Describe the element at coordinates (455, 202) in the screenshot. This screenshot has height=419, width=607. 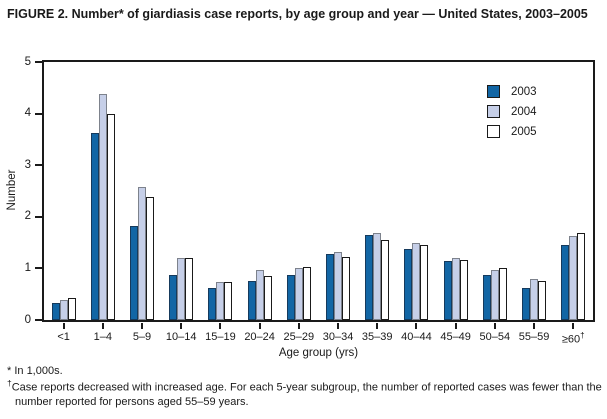
I see `bar-group-45–49: 45–49` at that location.